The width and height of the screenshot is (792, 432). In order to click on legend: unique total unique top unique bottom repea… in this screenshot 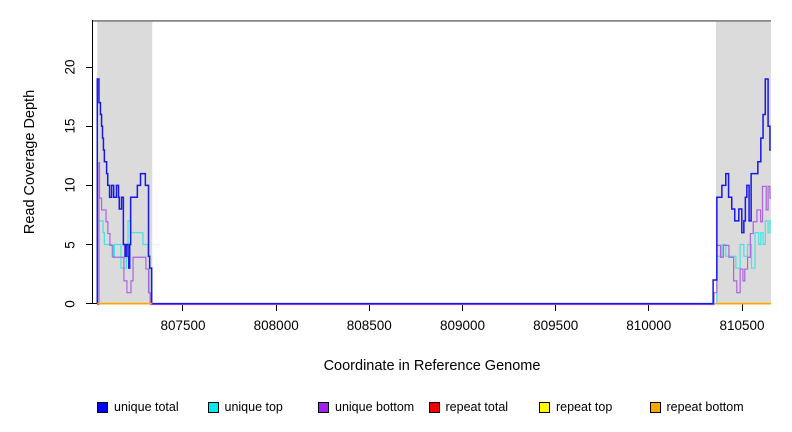, I will do `click(396, 409)`.